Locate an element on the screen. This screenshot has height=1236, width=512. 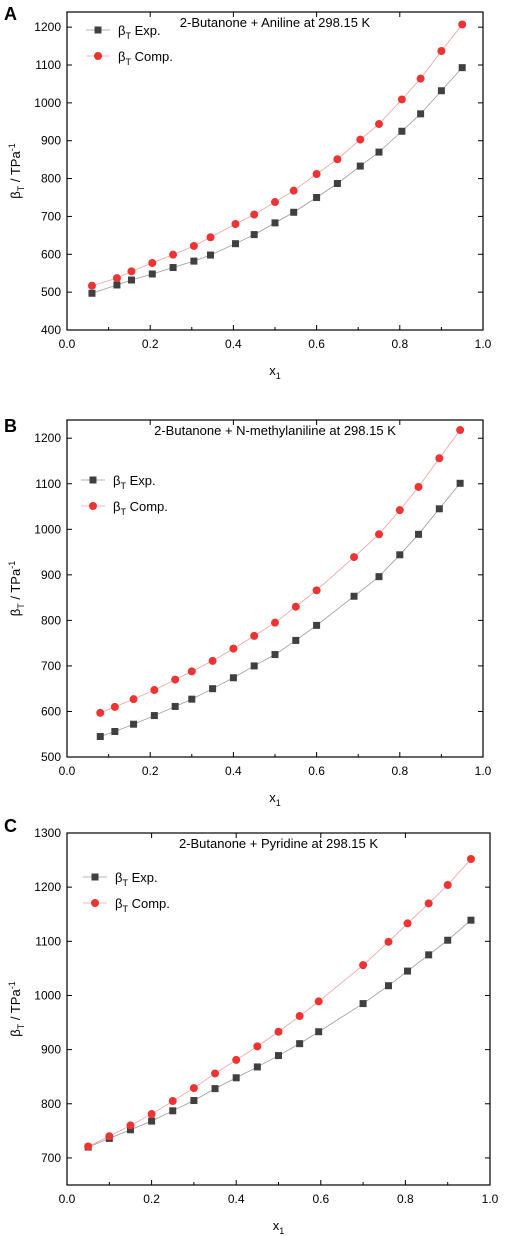
legend-marker-square is located at coordinates (98, 30).